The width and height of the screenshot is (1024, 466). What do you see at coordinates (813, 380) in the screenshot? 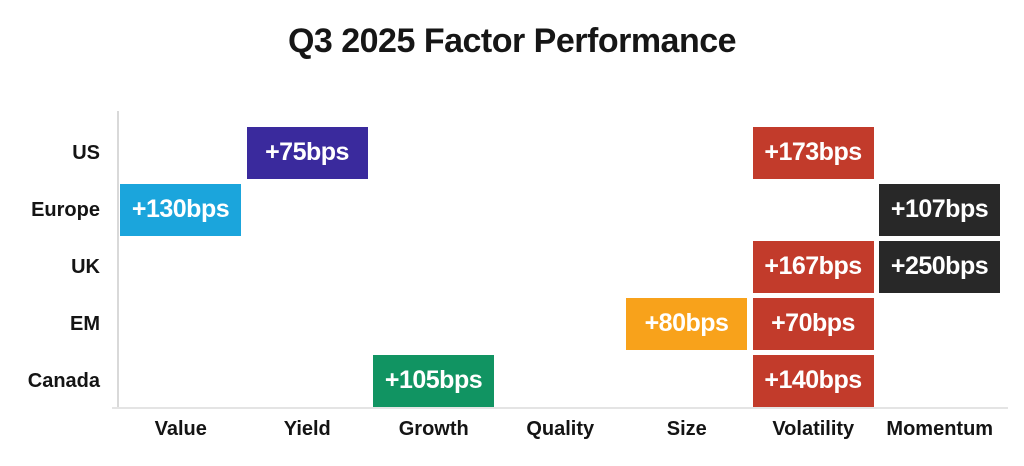
I see `cell-box-canada-volatility: +140bps` at bounding box center [813, 380].